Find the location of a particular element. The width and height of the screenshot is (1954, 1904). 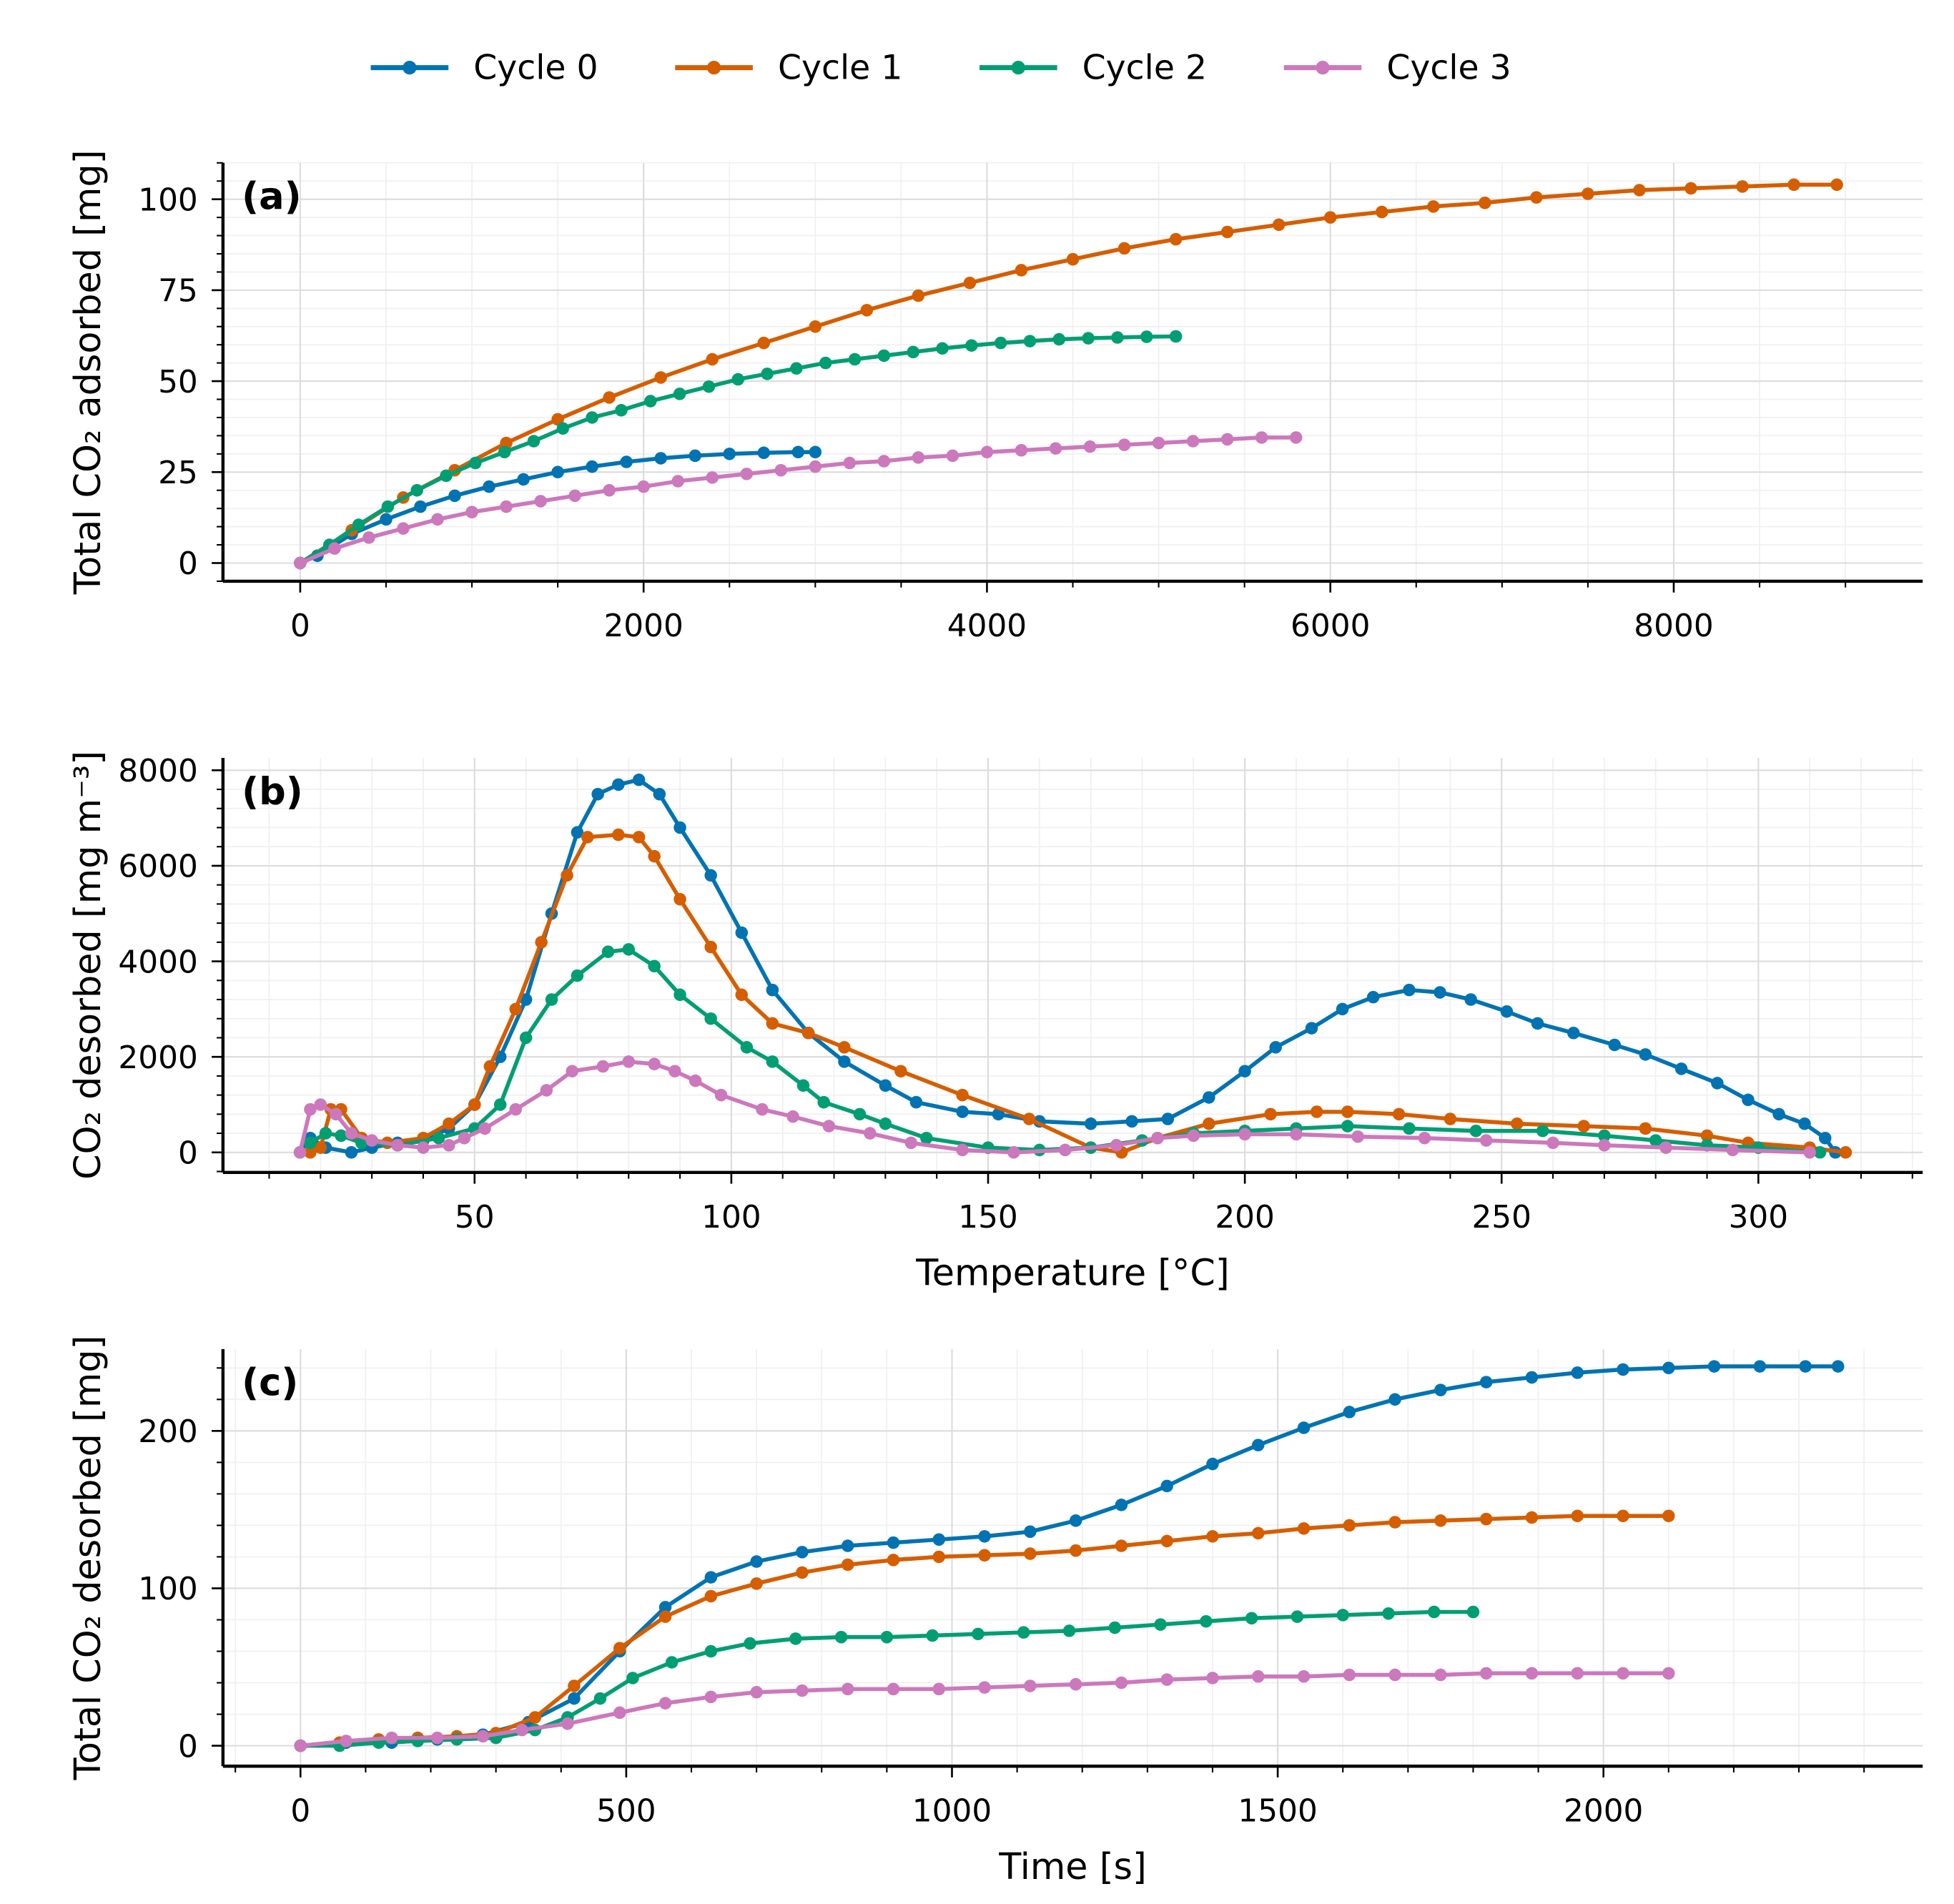

legend-item: Cycle 0 is located at coordinates (484, 67).